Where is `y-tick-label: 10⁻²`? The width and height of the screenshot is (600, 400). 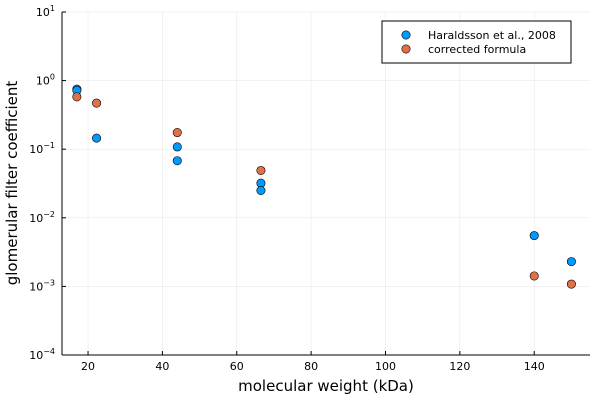 y-tick-label: 10⁻² is located at coordinates (42, 217).